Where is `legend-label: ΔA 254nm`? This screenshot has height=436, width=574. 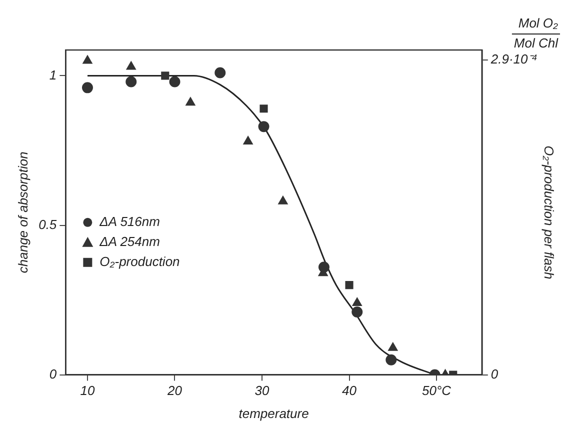 legend-label: ΔA 254nm is located at coordinates (129, 242).